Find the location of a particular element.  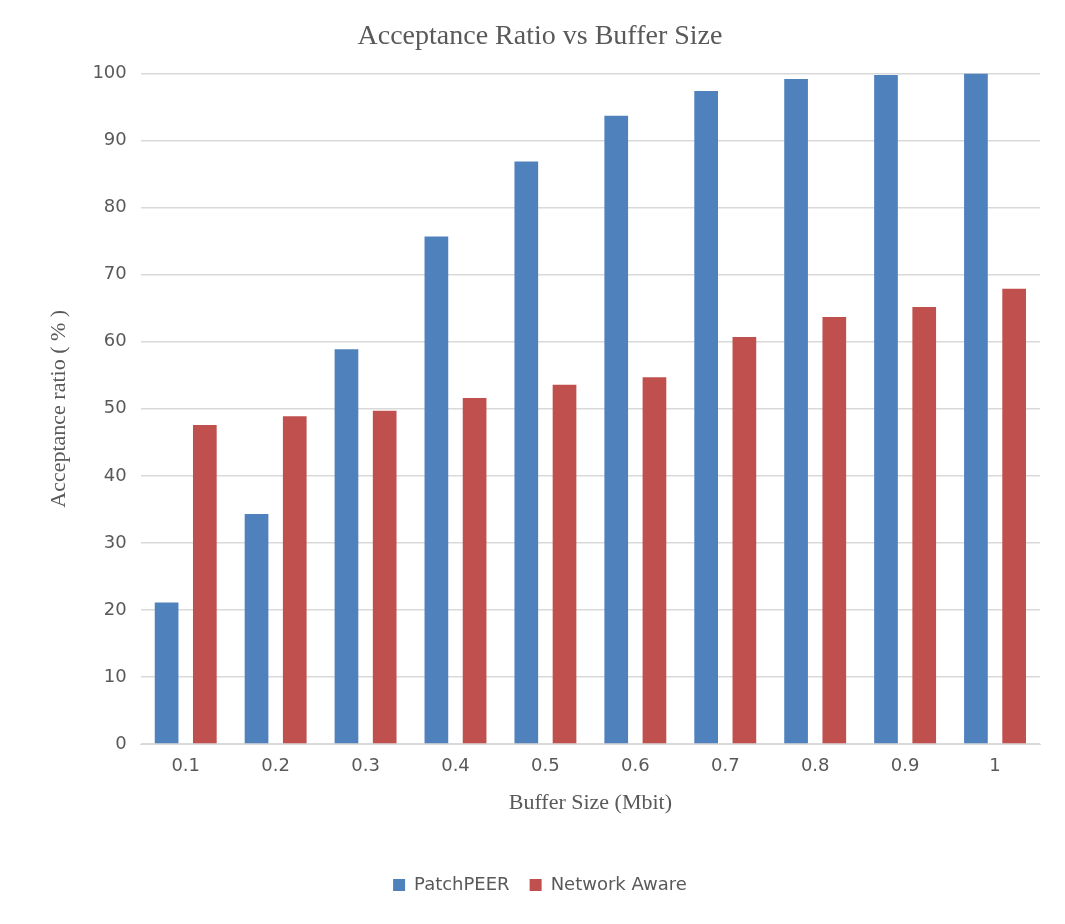

y-tick-label: 0 is located at coordinates (121, 742).